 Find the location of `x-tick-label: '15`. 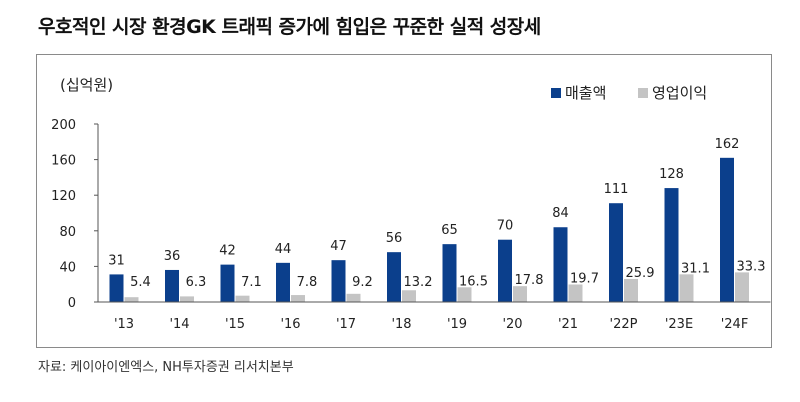

x-tick-label: '15 is located at coordinates (235, 324).